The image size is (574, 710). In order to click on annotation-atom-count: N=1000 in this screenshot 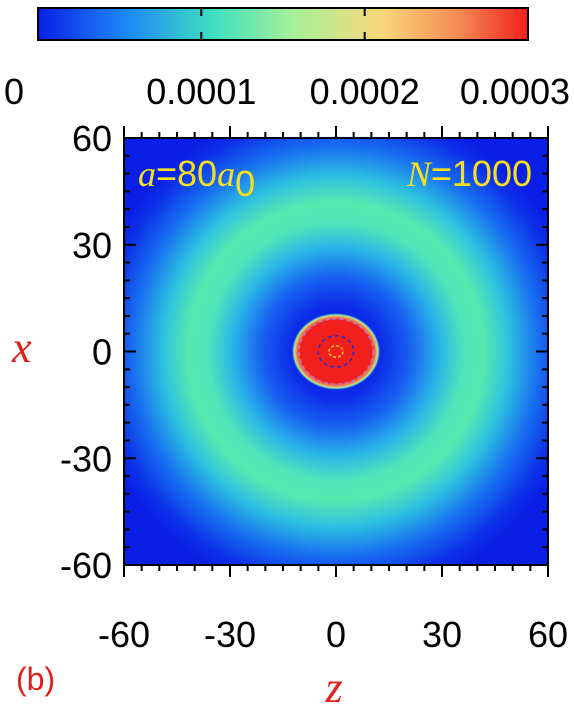, I will do `click(469, 173)`.